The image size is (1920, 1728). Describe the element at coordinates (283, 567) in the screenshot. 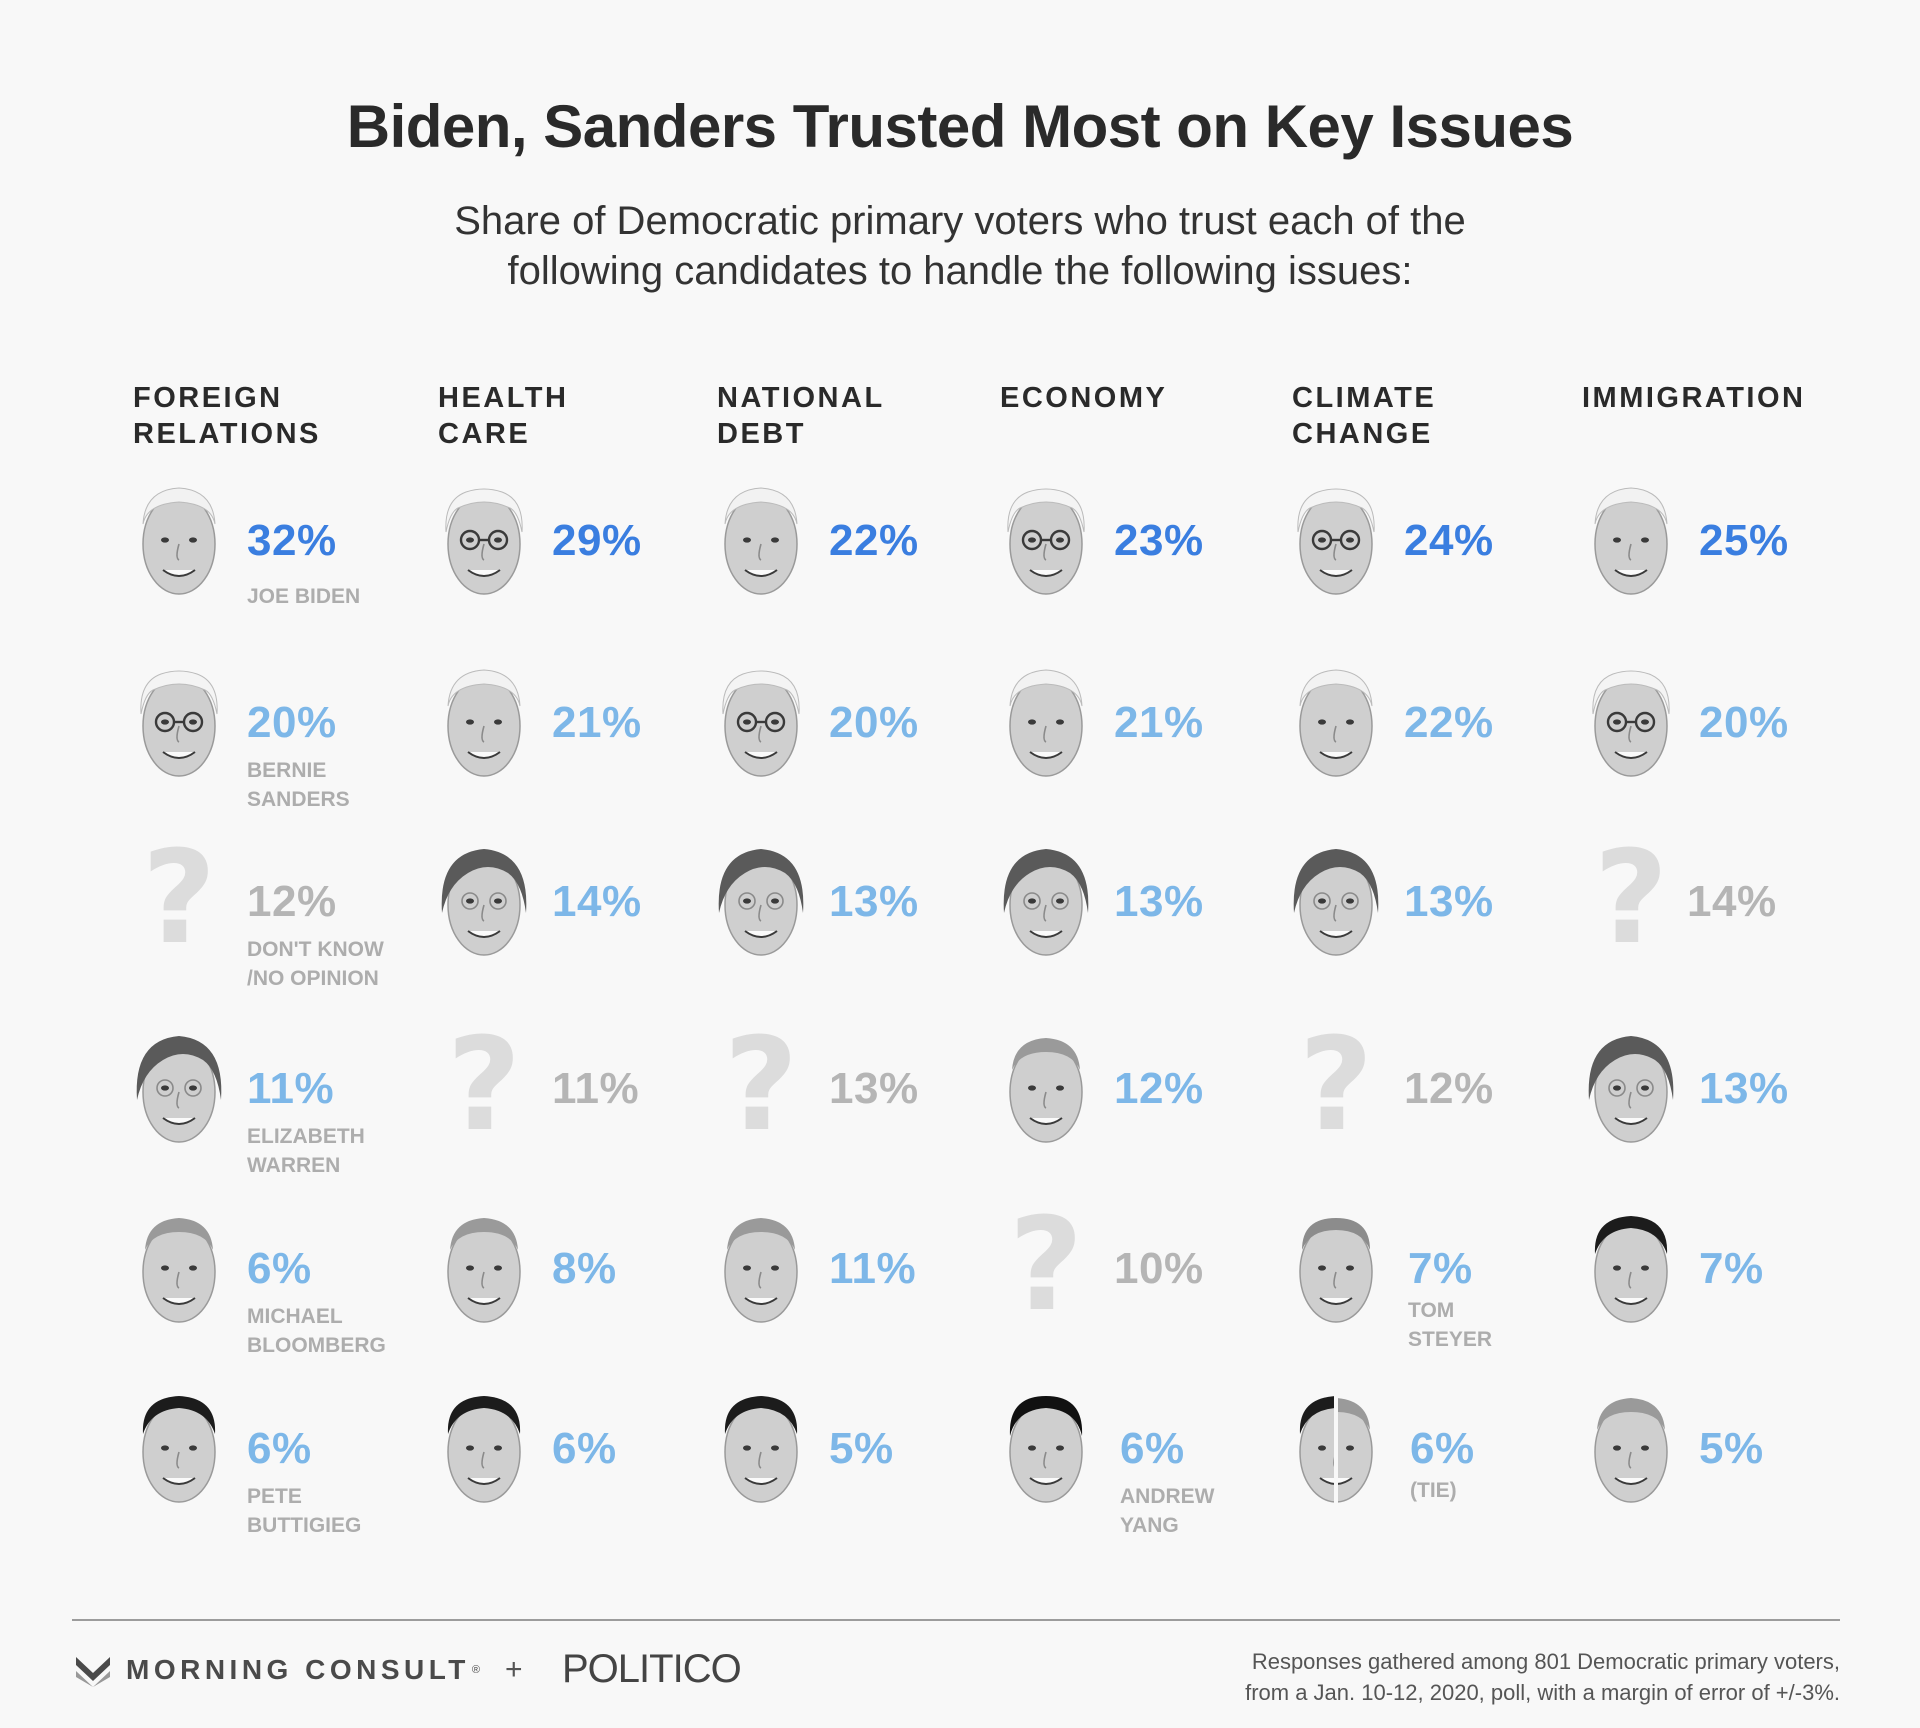

I see `ranking-entry-joe-biden: 32% JOE BIDEN` at that location.